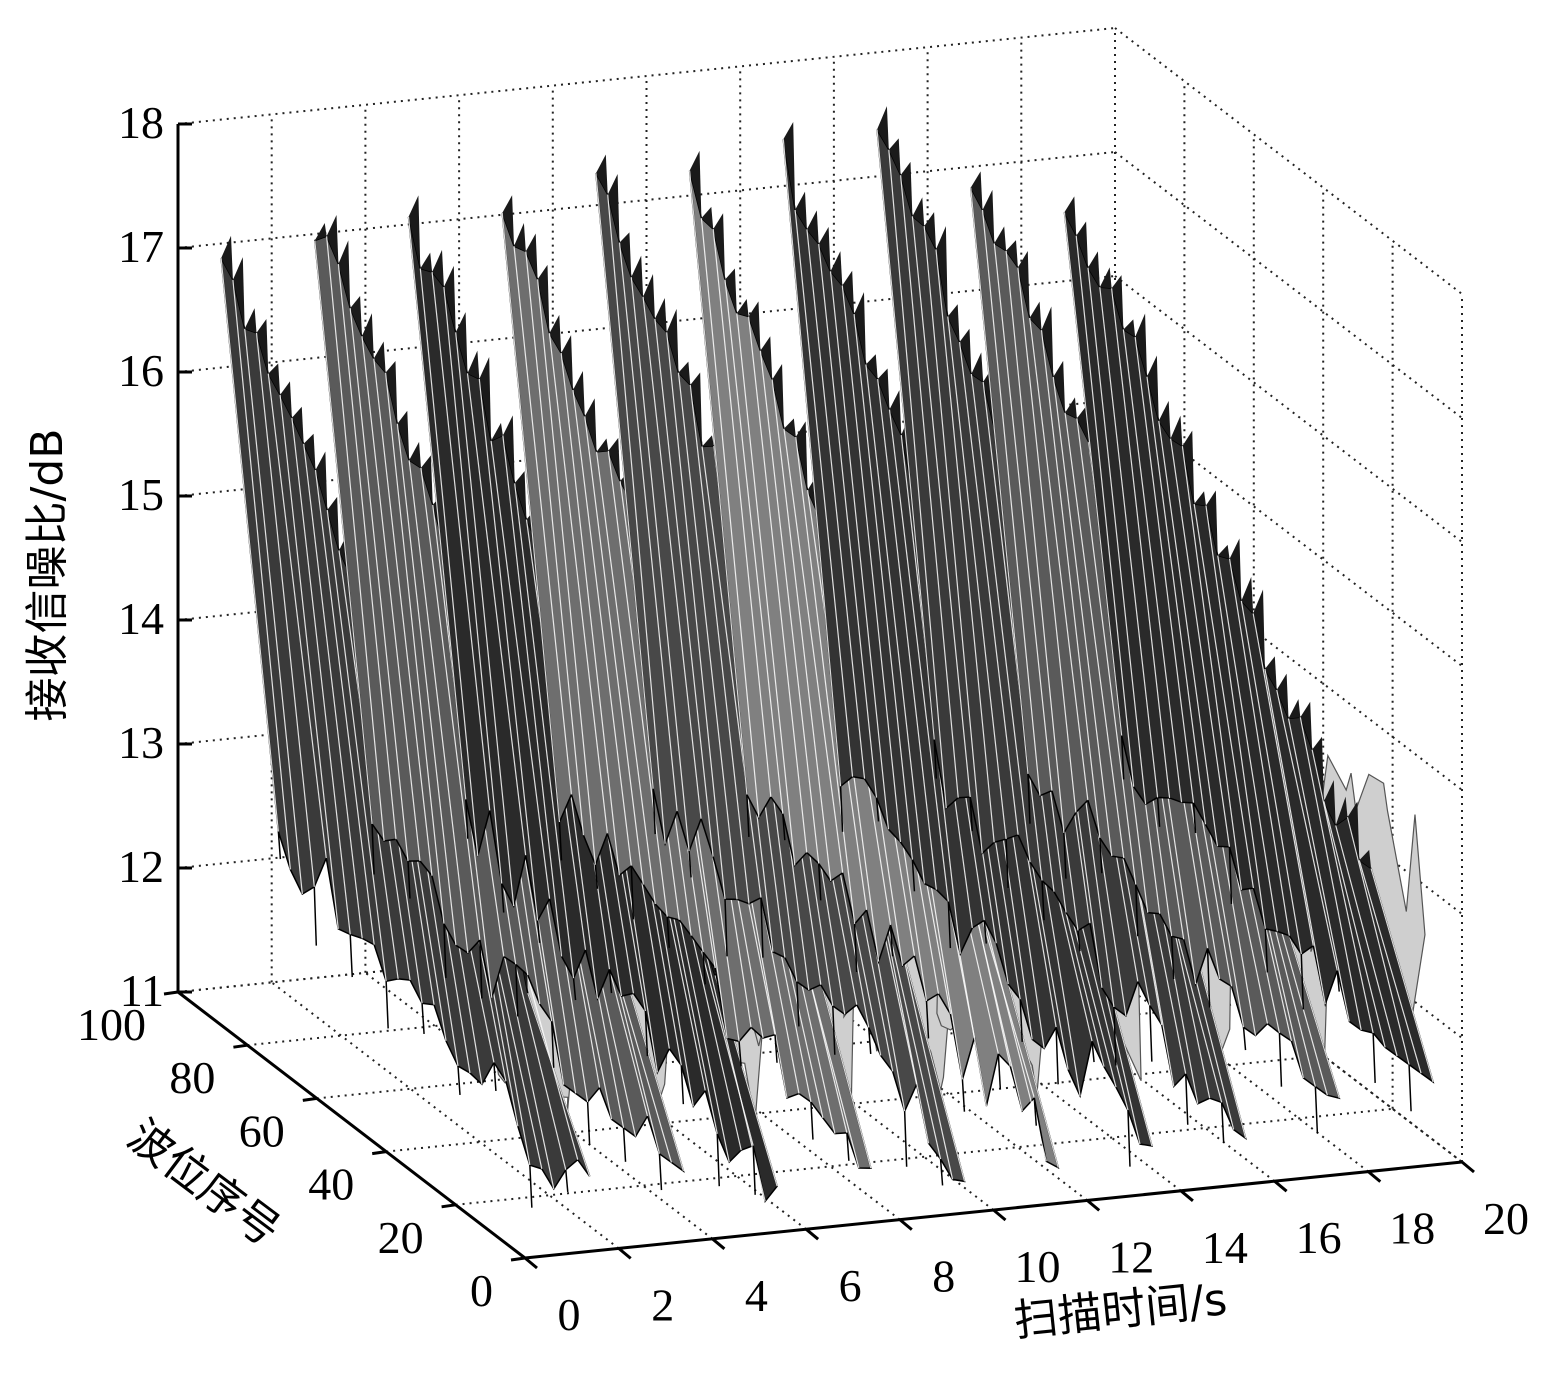 This screenshot has height=1375, width=1550. I want to click on x-tick-label: 18, so click(1412, 1228).